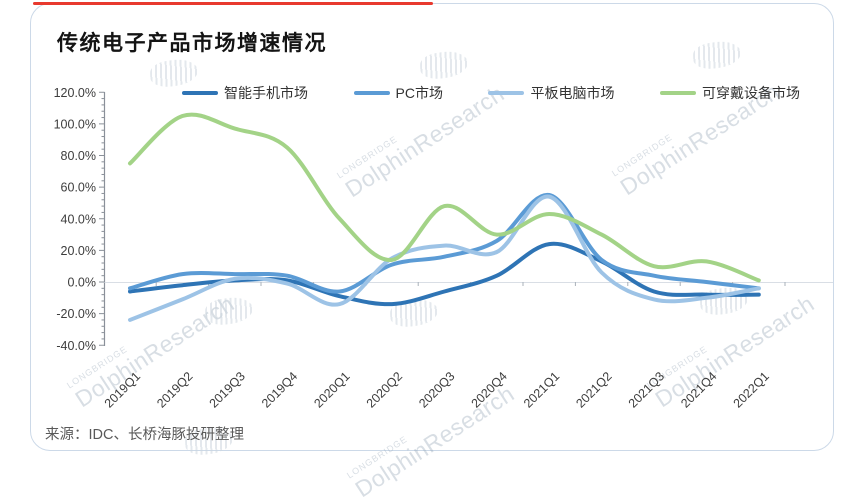 This screenshot has width=861, height=502. Describe the element at coordinates (75, 124) in the screenshot. I see `svg-text: 100.0%` at that location.